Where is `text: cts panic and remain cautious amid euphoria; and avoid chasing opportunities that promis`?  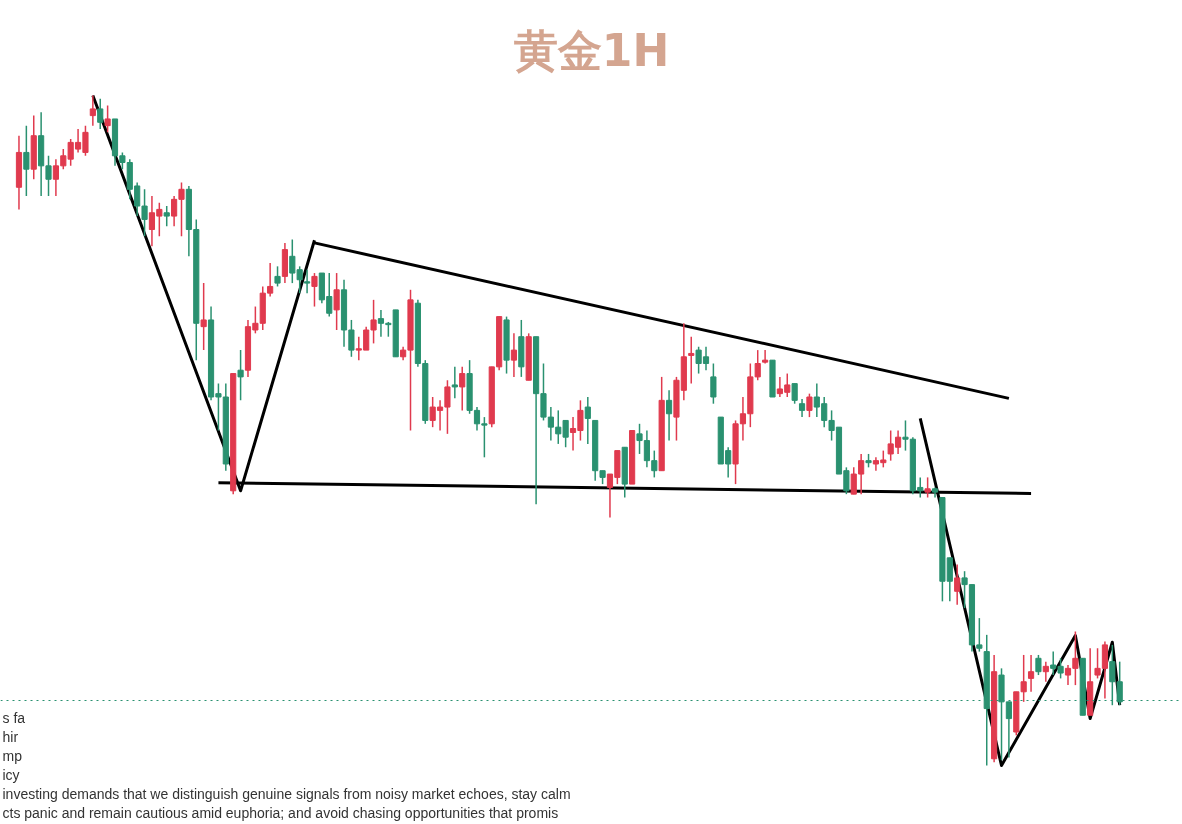
text: cts panic and remain cautious amid euphoria; and avoid chasing opportunities that promis is located at coordinates (280, 812).